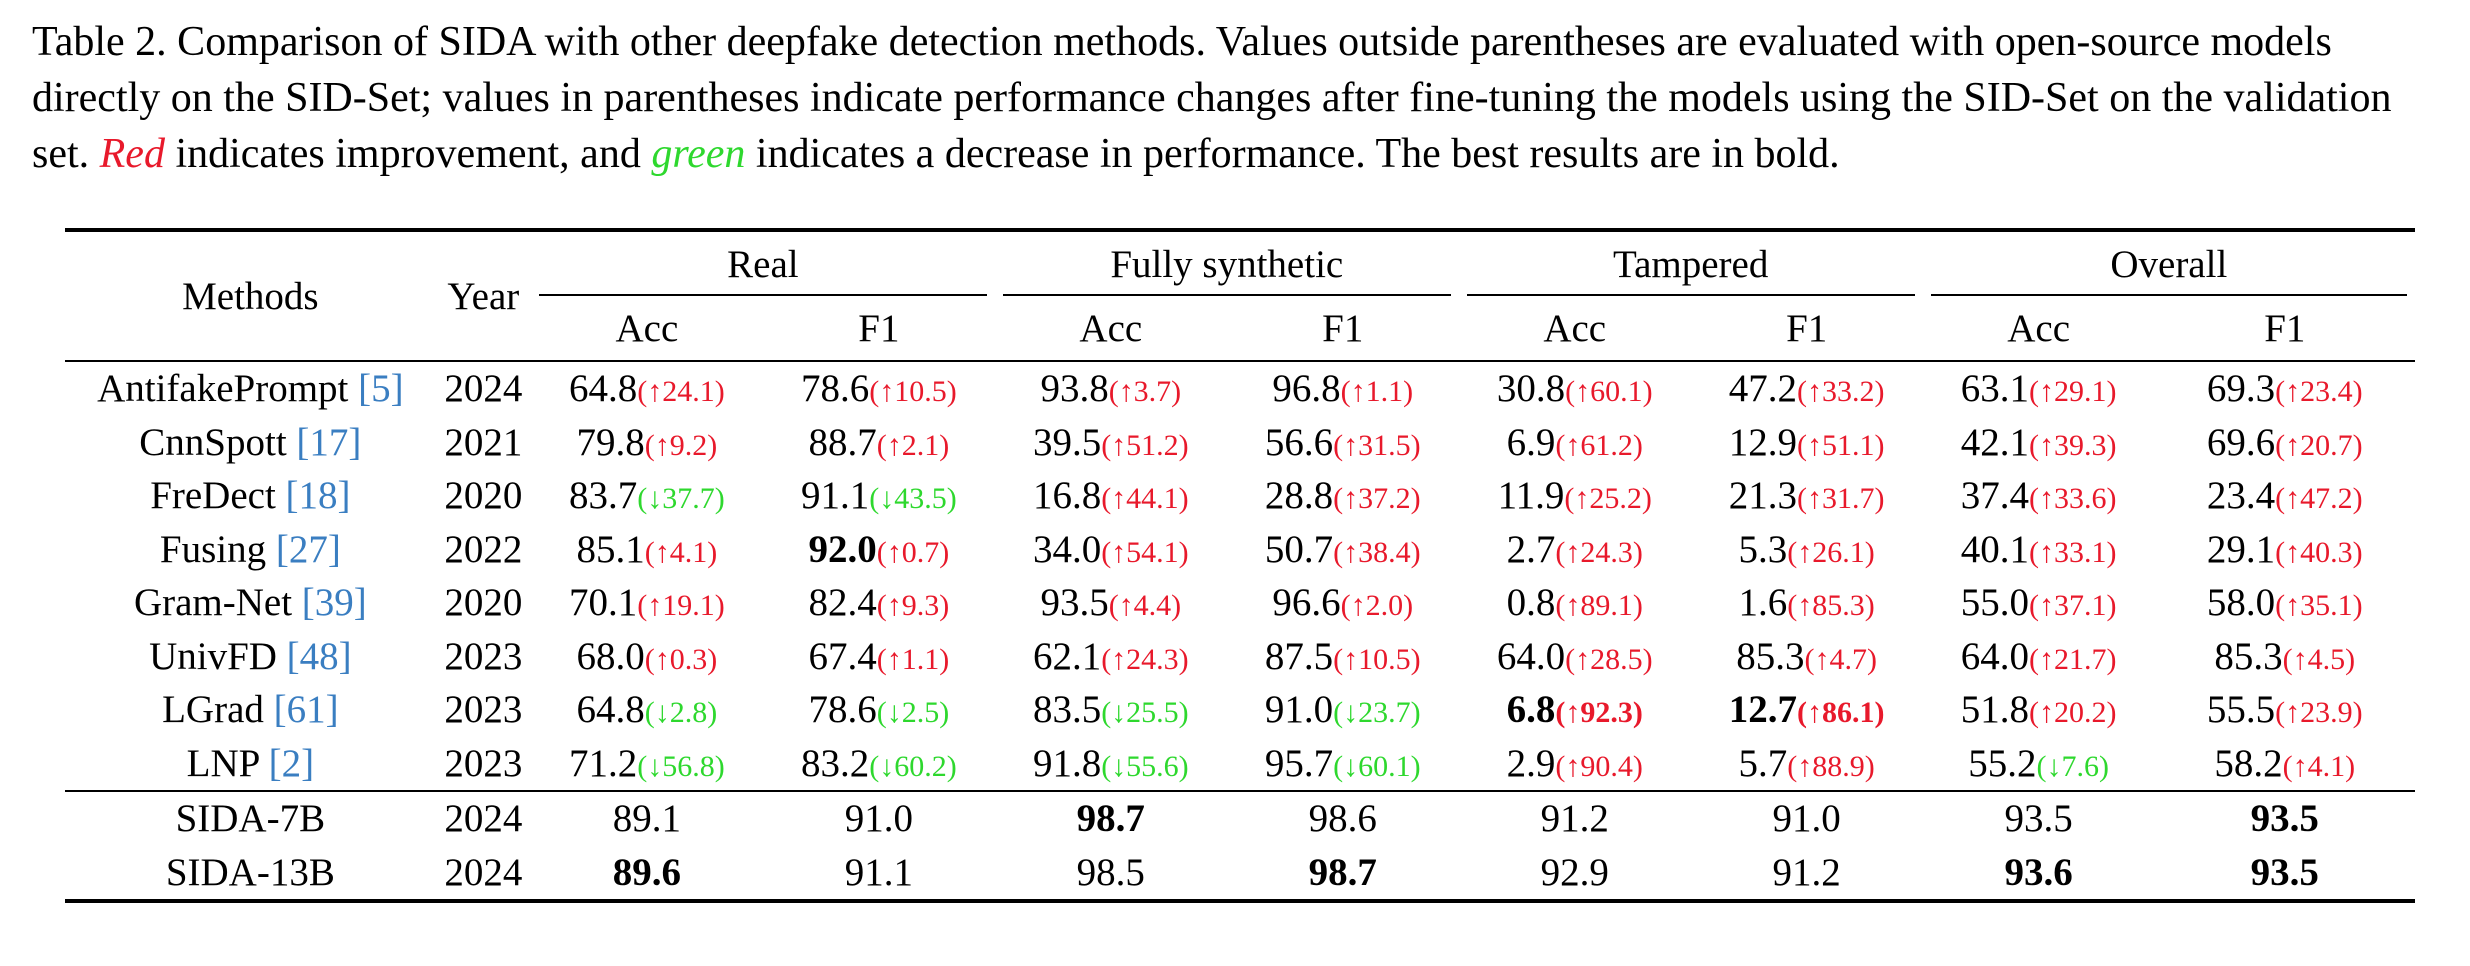 Image resolution: width=2470 pixels, height=966 pixels. Describe the element at coordinates (913, 445) in the screenshot. I see `metric-delta: (↑2.1)` at that location.